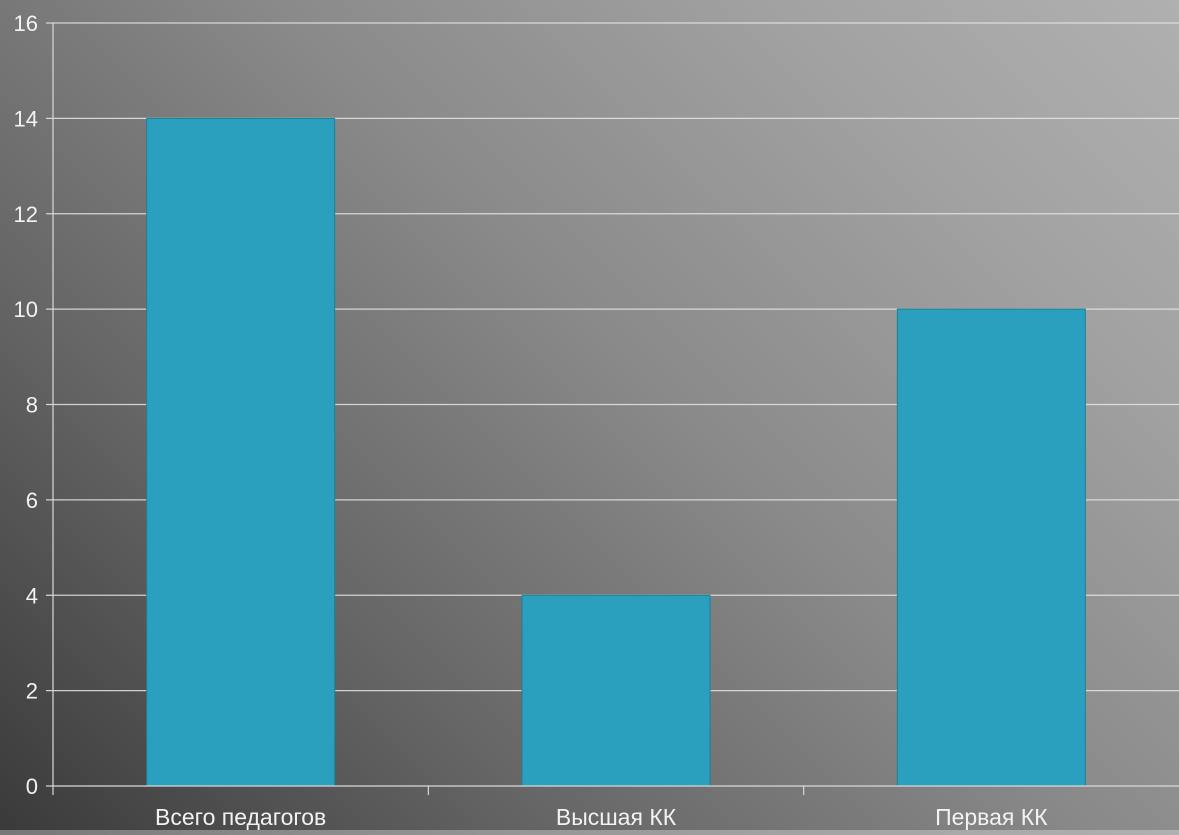 This screenshot has width=1179, height=835. What do you see at coordinates (32, 500) in the screenshot?
I see `y-tick-label: 6` at bounding box center [32, 500].